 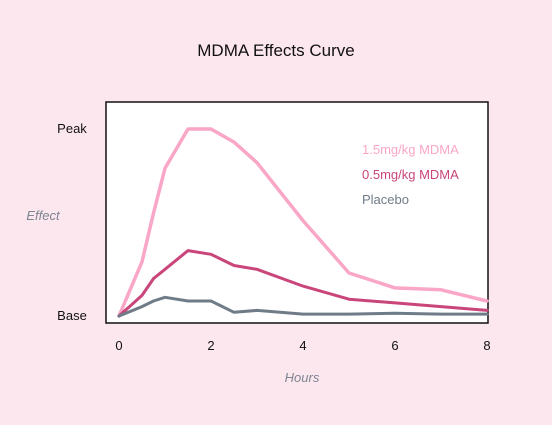 I want to click on x-tick-label: 4, so click(x=302, y=345).